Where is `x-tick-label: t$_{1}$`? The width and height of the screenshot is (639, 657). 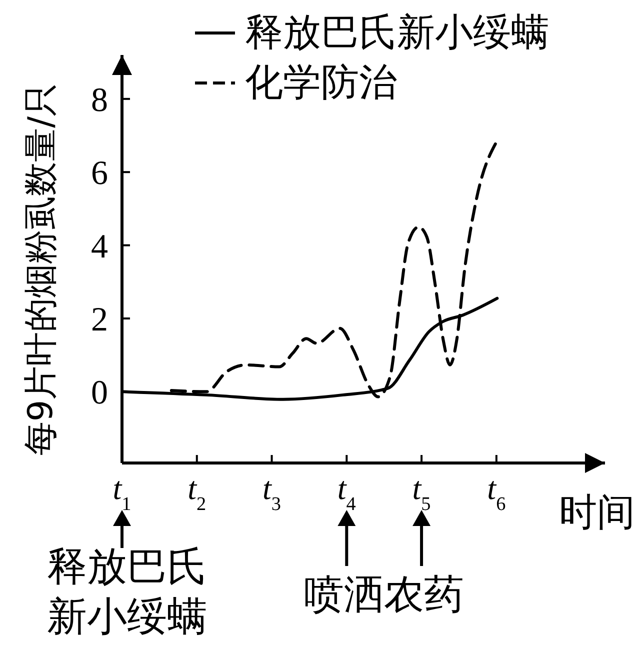
x-tick-label: t$_{1}$ is located at coordinates (122, 492).